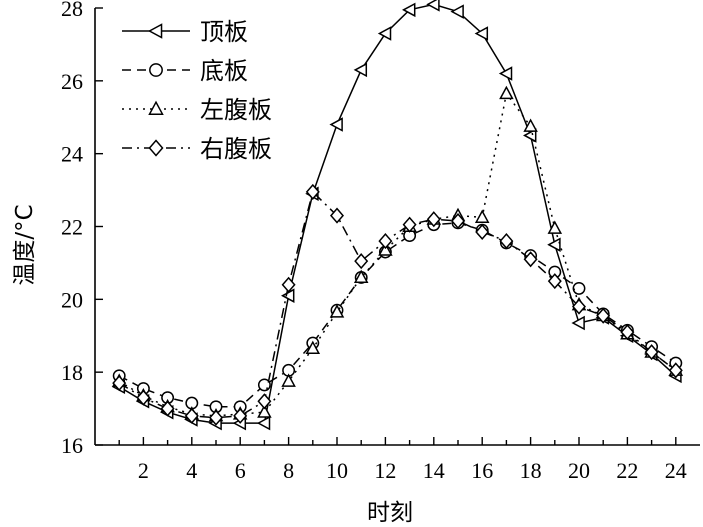 This screenshot has height=527, width=703. I want to click on legend-label: 右腹板, so click(236, 149).